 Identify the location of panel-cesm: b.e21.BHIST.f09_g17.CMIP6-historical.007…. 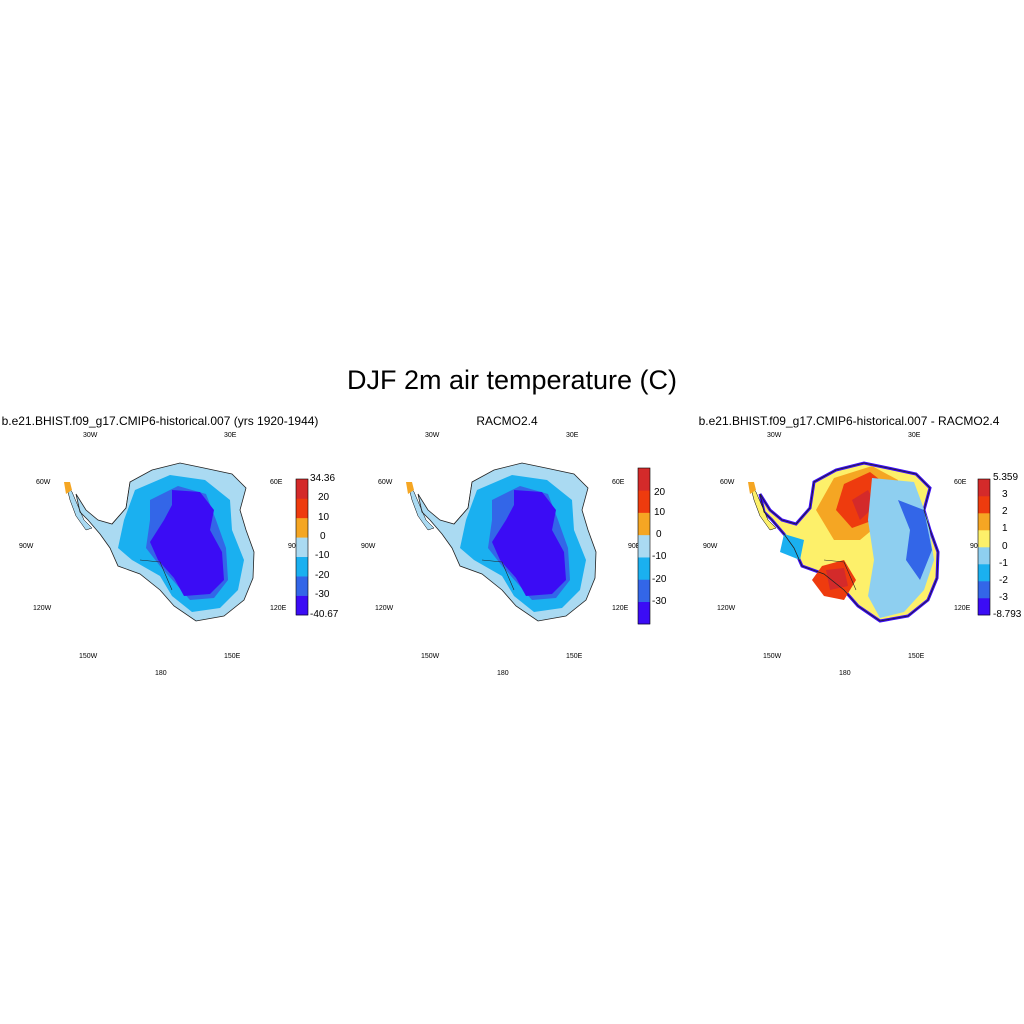
(170, 548).